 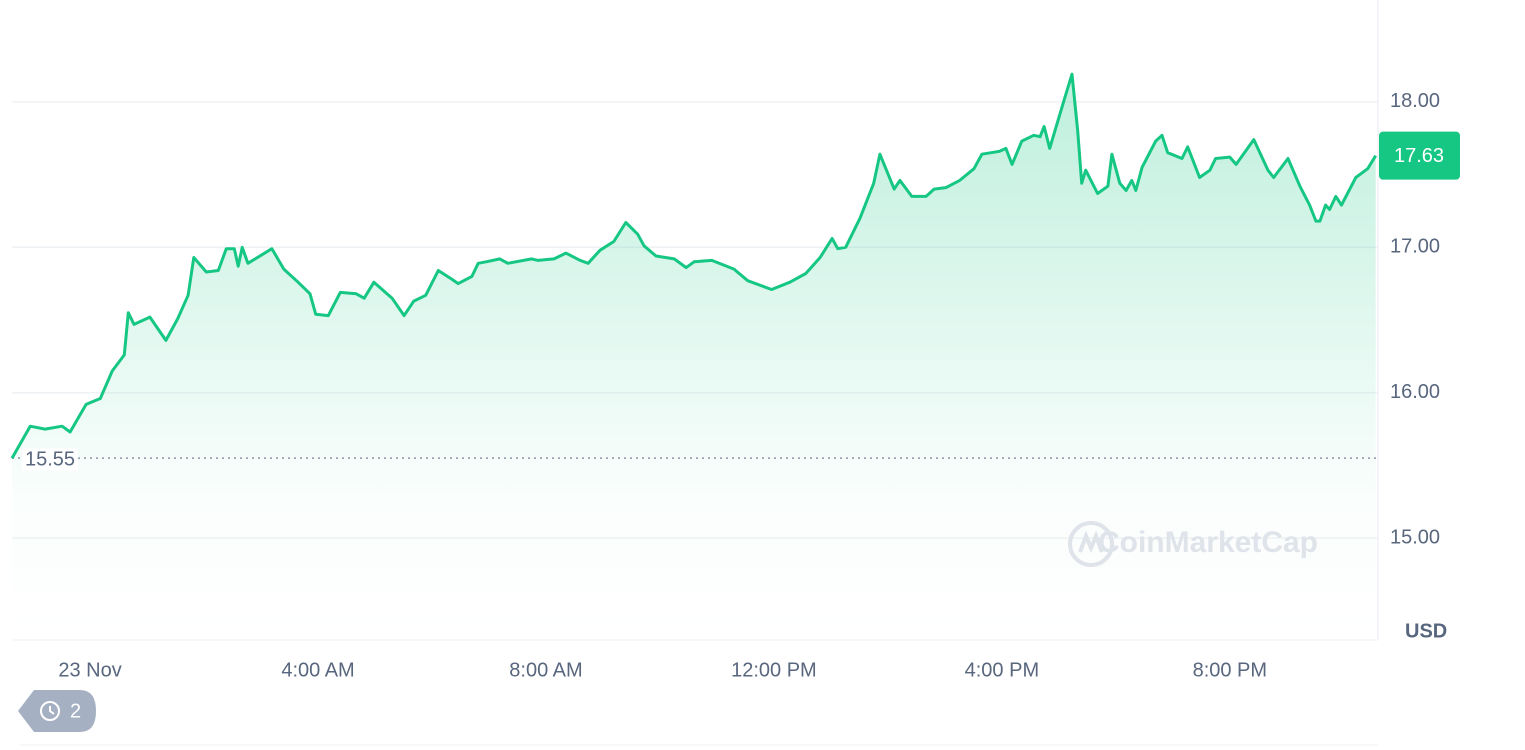 What do you see at coordinates (1426, 631) in the screenshot?
I see `y-unit: USD` at bounding box center [1426, 631].